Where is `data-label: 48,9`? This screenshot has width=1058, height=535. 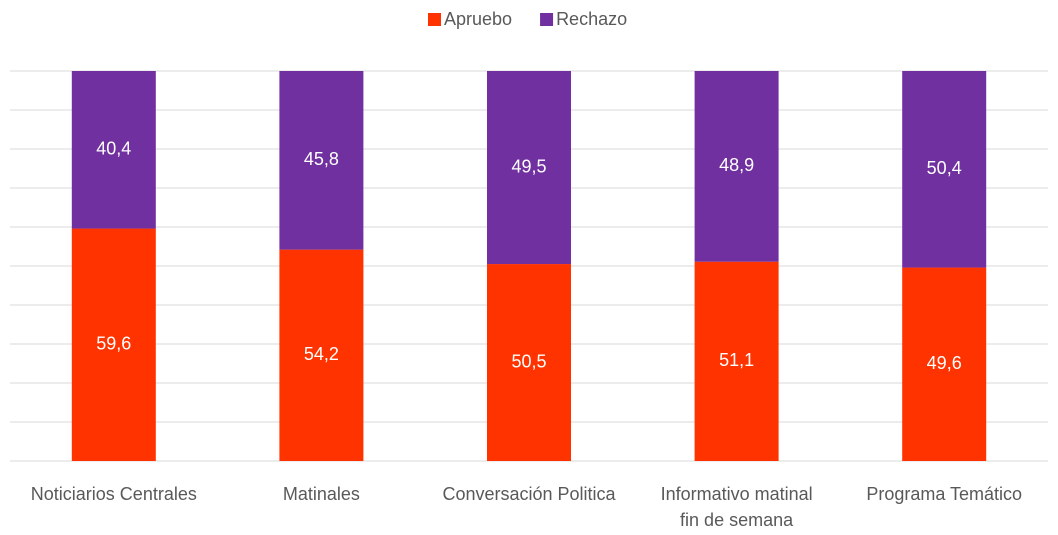 data-label: 48,9 is located at coordinates (736, 165).